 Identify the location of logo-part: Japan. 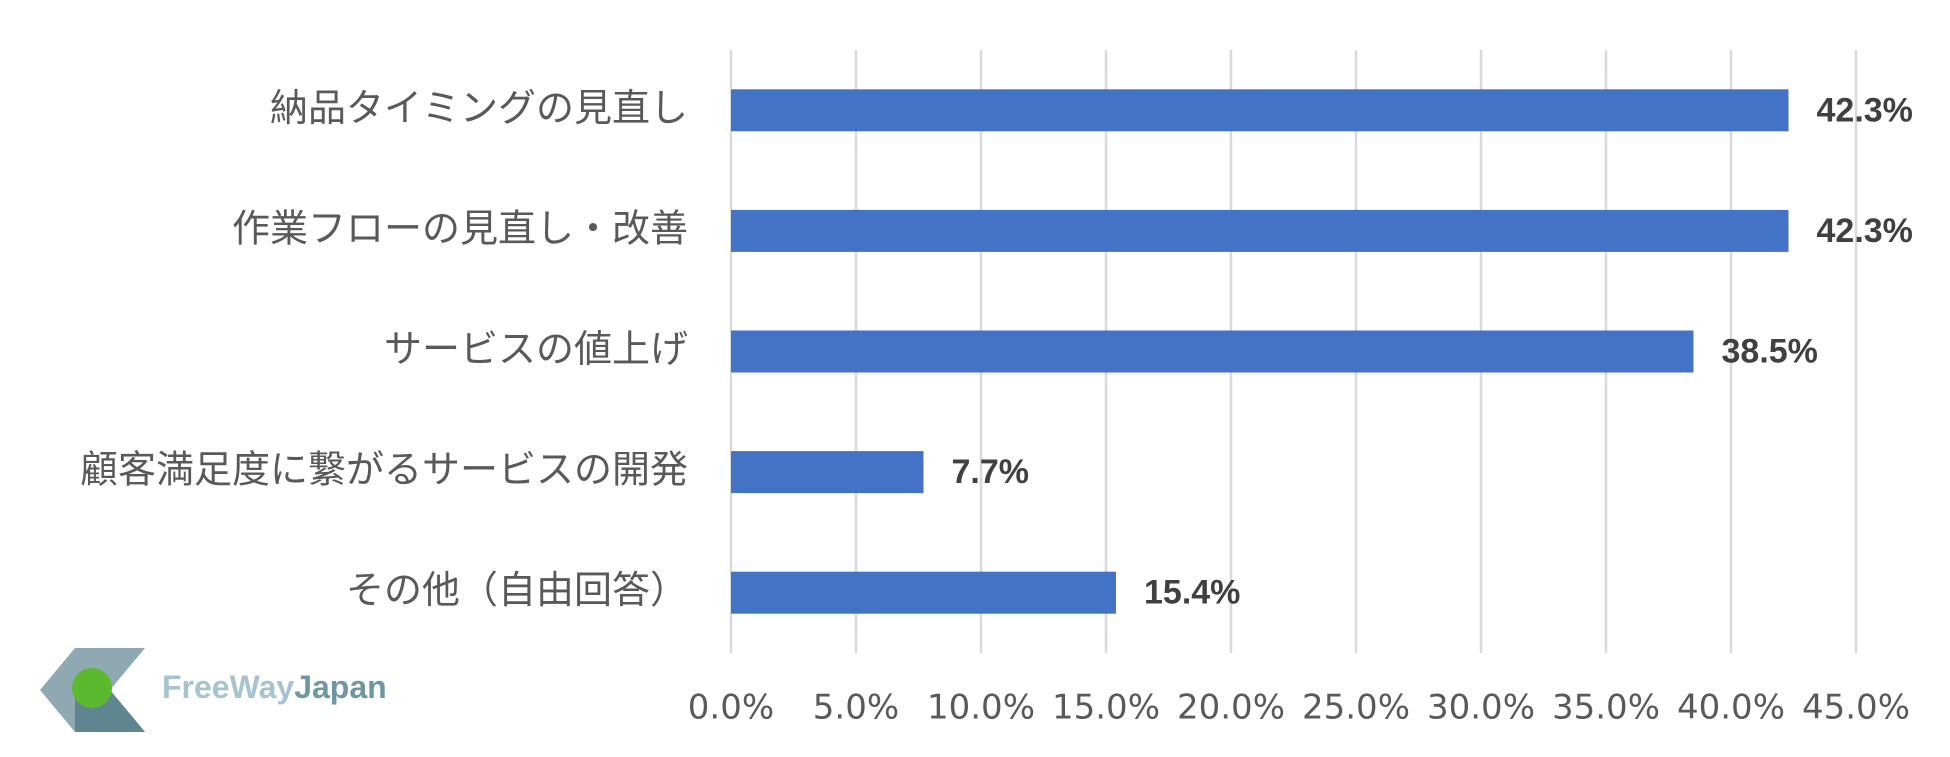
(340, 687).